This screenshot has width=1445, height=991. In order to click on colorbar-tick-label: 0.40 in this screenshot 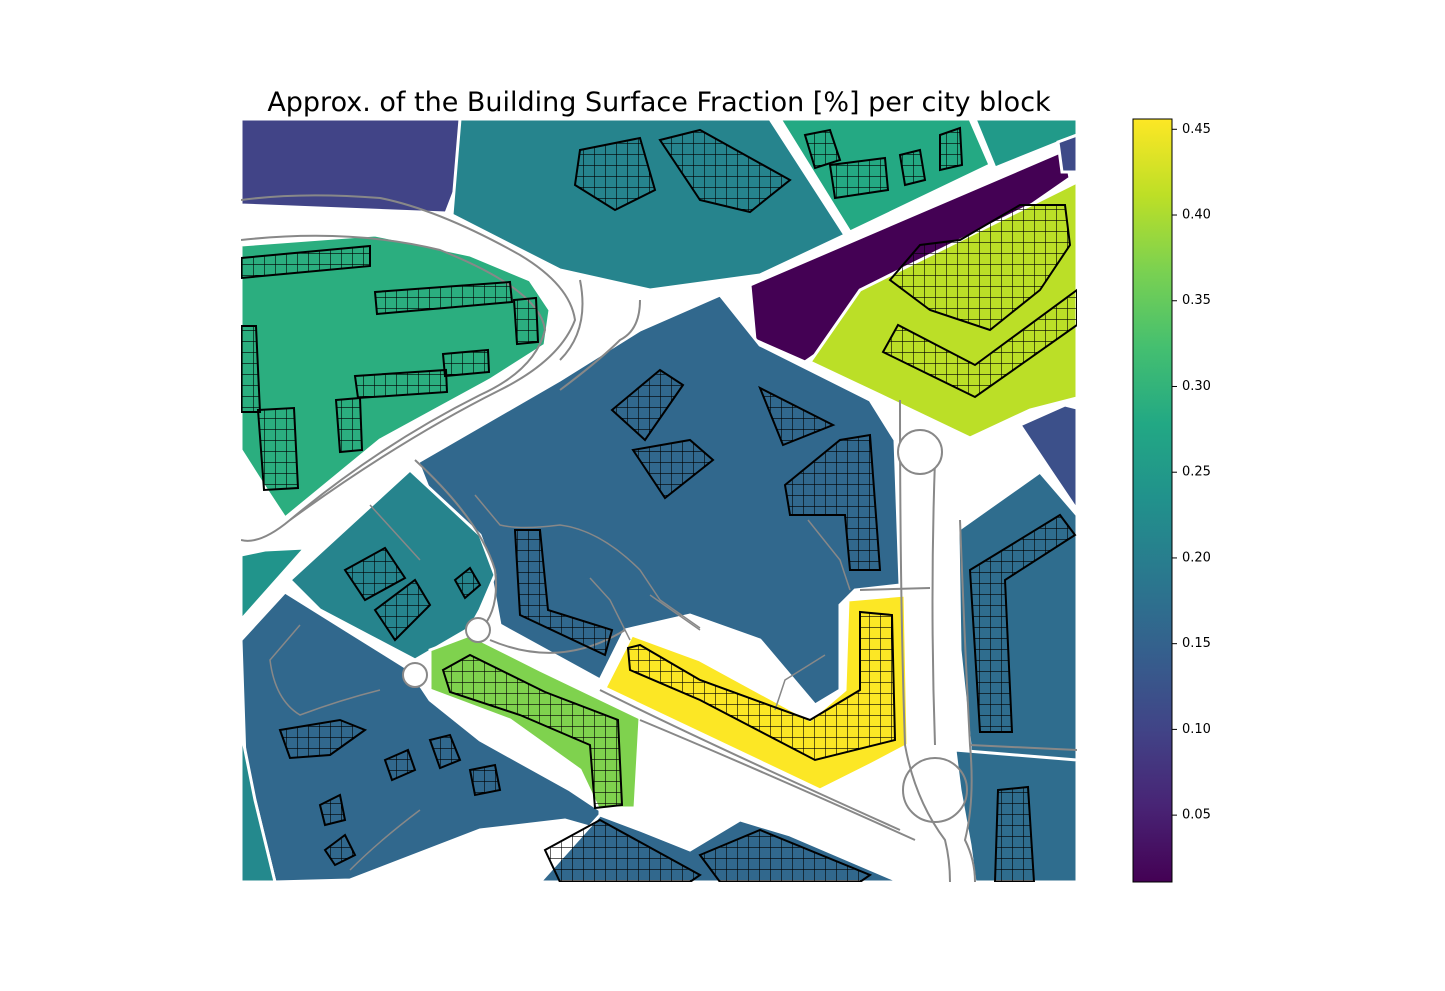, I will do `click(1196, 215)`.